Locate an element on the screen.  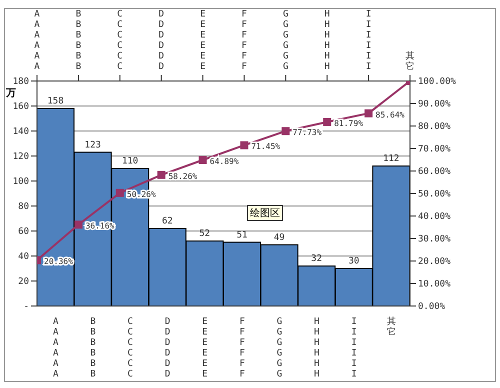
y2-tick-label: 80.00% is located at coordinates (435, 127).